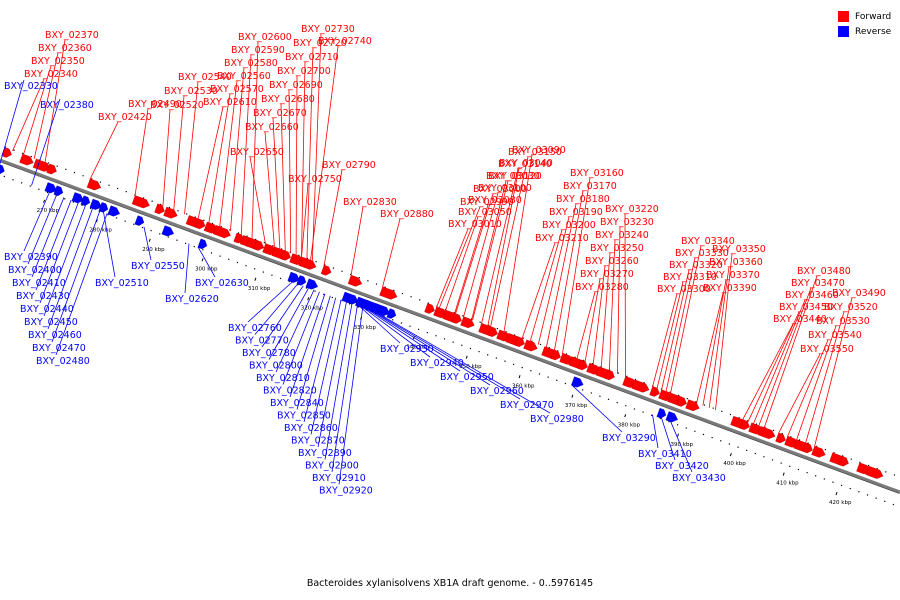 The image size is (900, 600). What do you see at coordinates (153, 250) in the screenshot?
I see `scale-tick-label: 290 kbp` at bounding box center [153, 250].